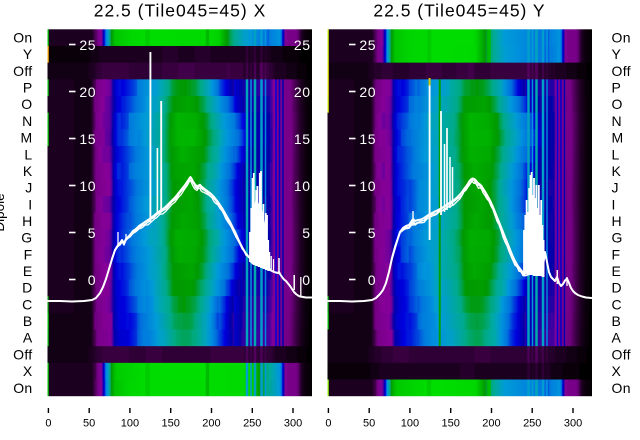  What do you see at coordinates (459, 11) in the screenshot?
I see `svg-text: 22.5 (Tile045=45) Y` at bounding box center [459, 11].